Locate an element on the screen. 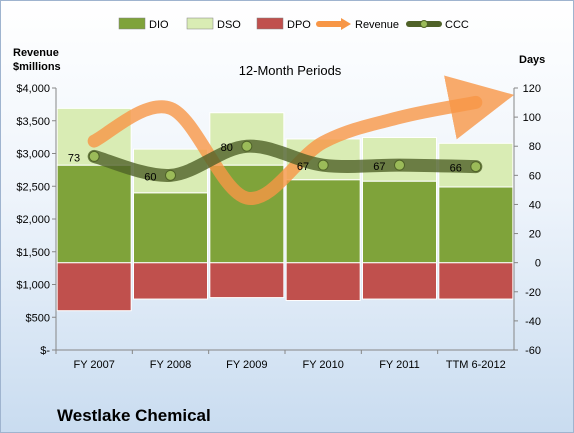  right-tick-label: 40 is located at coordinates (535, 205).